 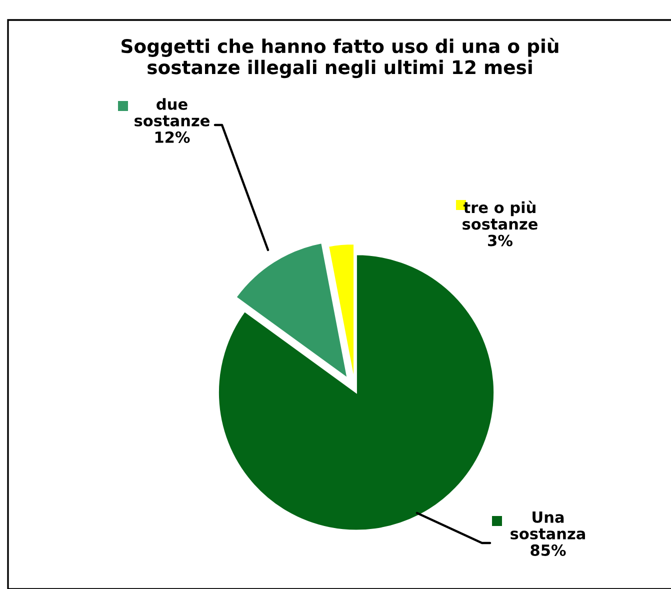 I want to click on data-label: 3%, so click(x=500, y=240).